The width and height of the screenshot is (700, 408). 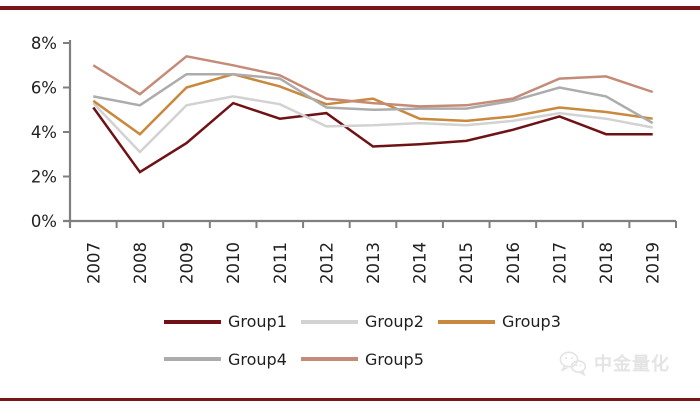 I want to click on y-tick-label: 8%, so click(x=44, y=43).